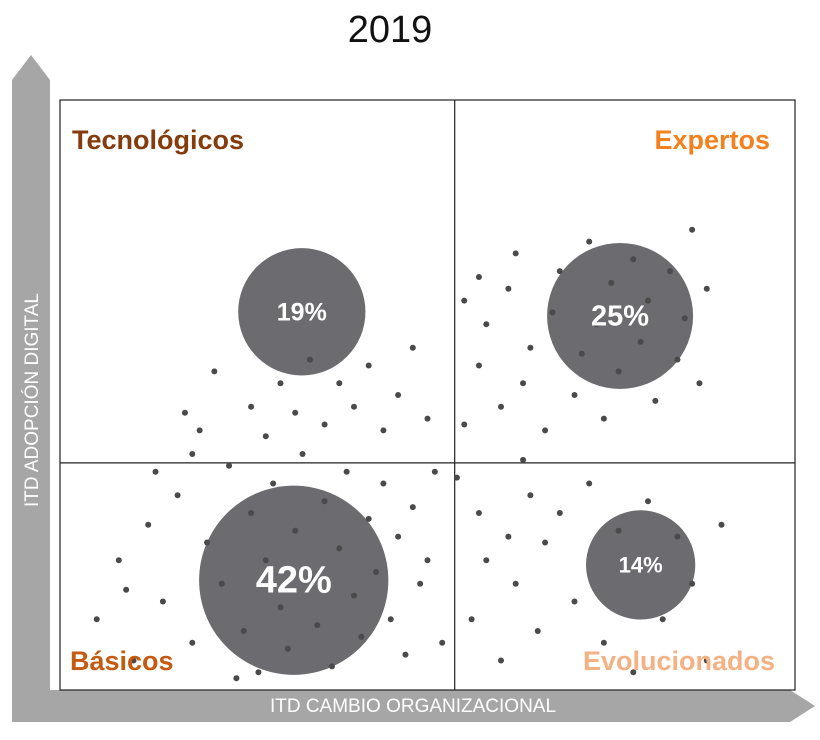 This screenshot has width=820, height=740. I want to click on bubble-label: 19%, so click(302, 312).